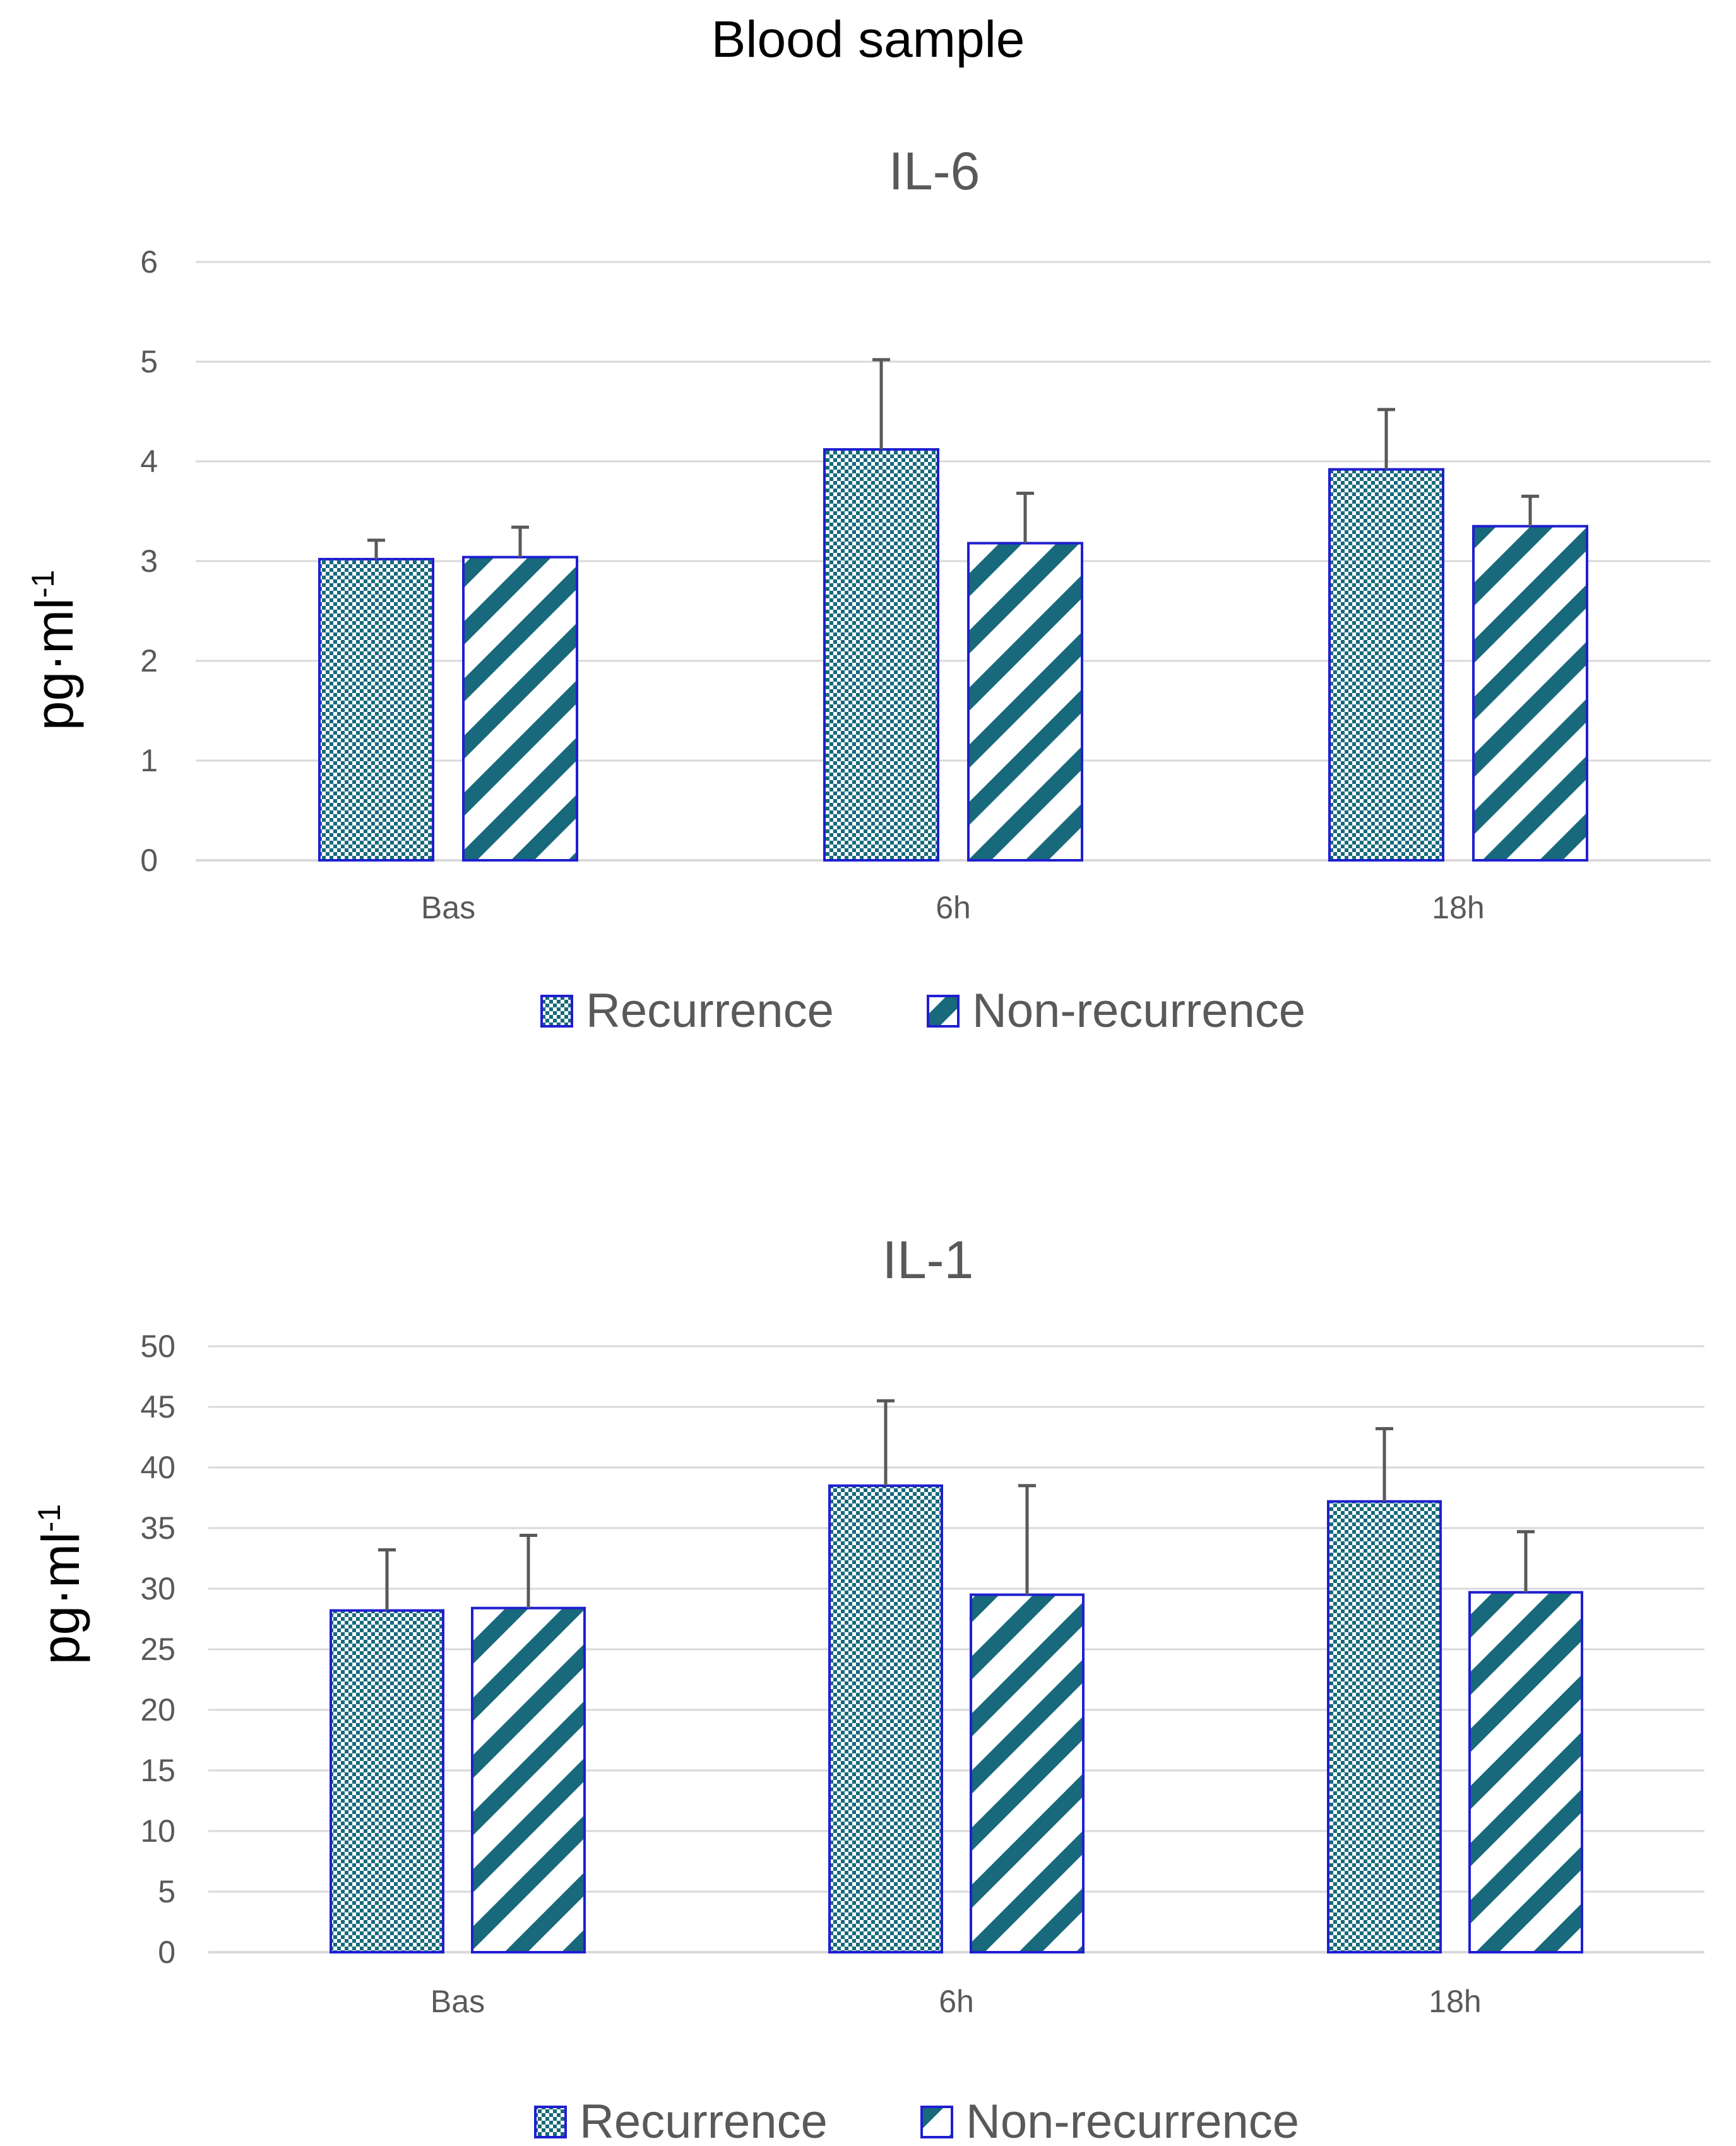 The height and width of the screenshot is (2146, 1736). I want to click on y-tick-label: 25, so click(157, 1649).